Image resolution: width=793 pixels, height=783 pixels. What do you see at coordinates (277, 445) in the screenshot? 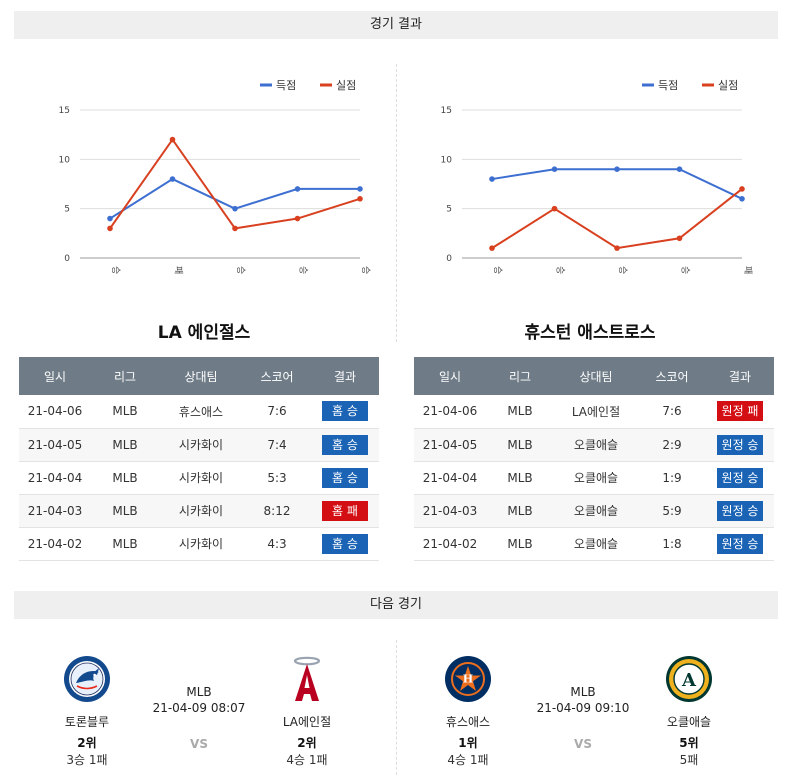
I see `score-cell: 7:4` at bounding box center [277, 445].